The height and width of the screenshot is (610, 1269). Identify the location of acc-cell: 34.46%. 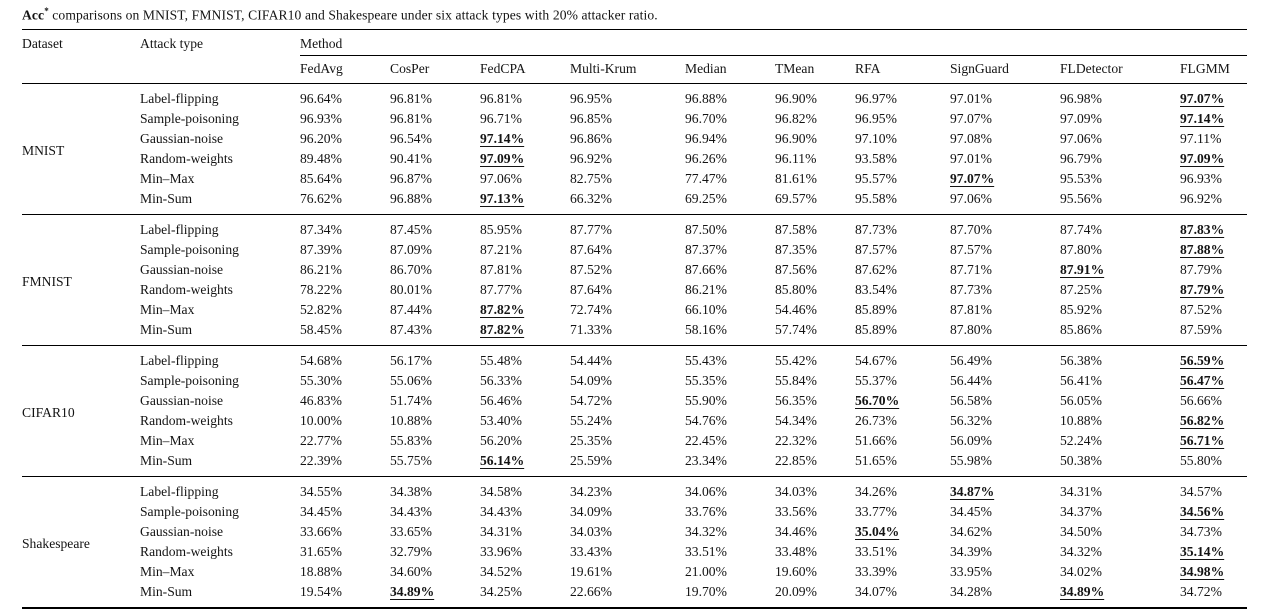
(796, 531).